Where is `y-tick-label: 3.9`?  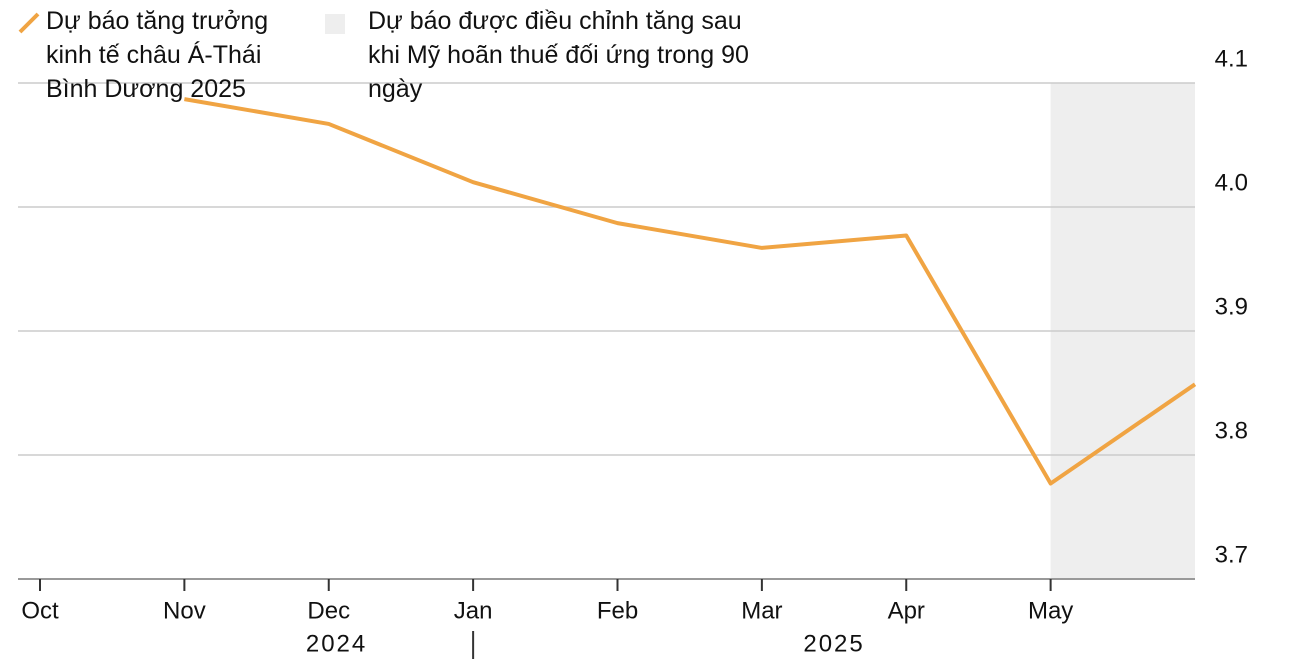
y-tick-label: 3.9 is located at coordinates (1231, 306).